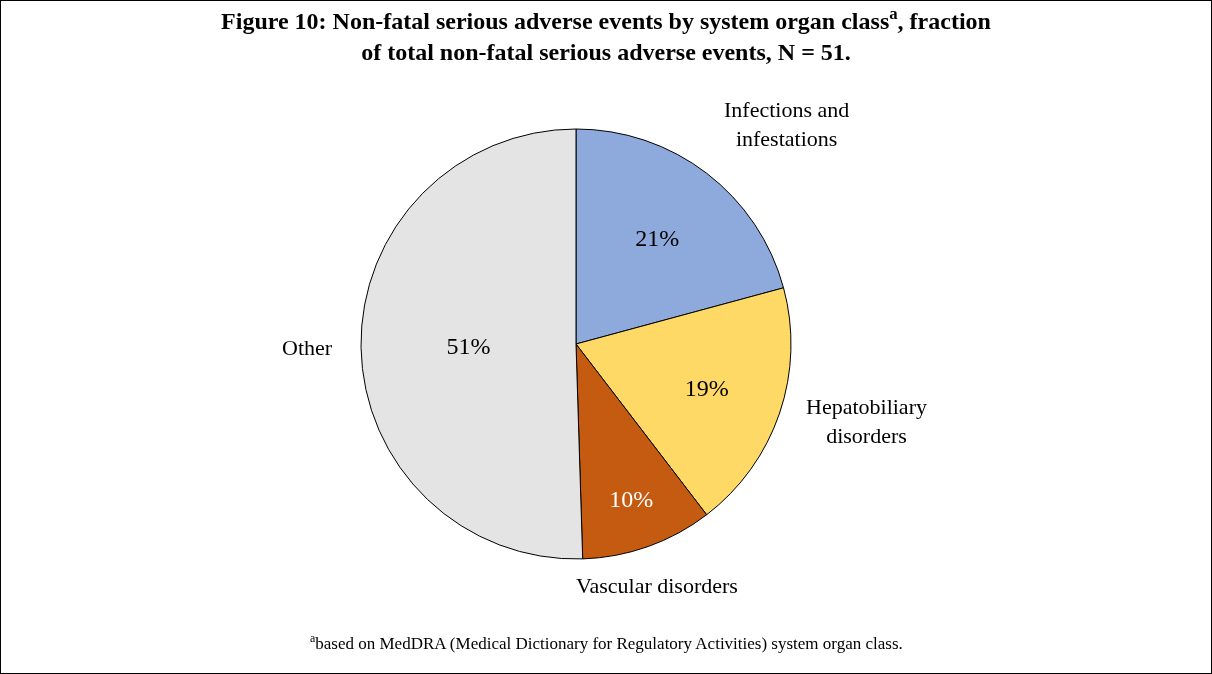 The image size is (1212, 674). Describe the element at coordinates (657, 237) in the screenshot. I see `data-label: 21%` at that location.